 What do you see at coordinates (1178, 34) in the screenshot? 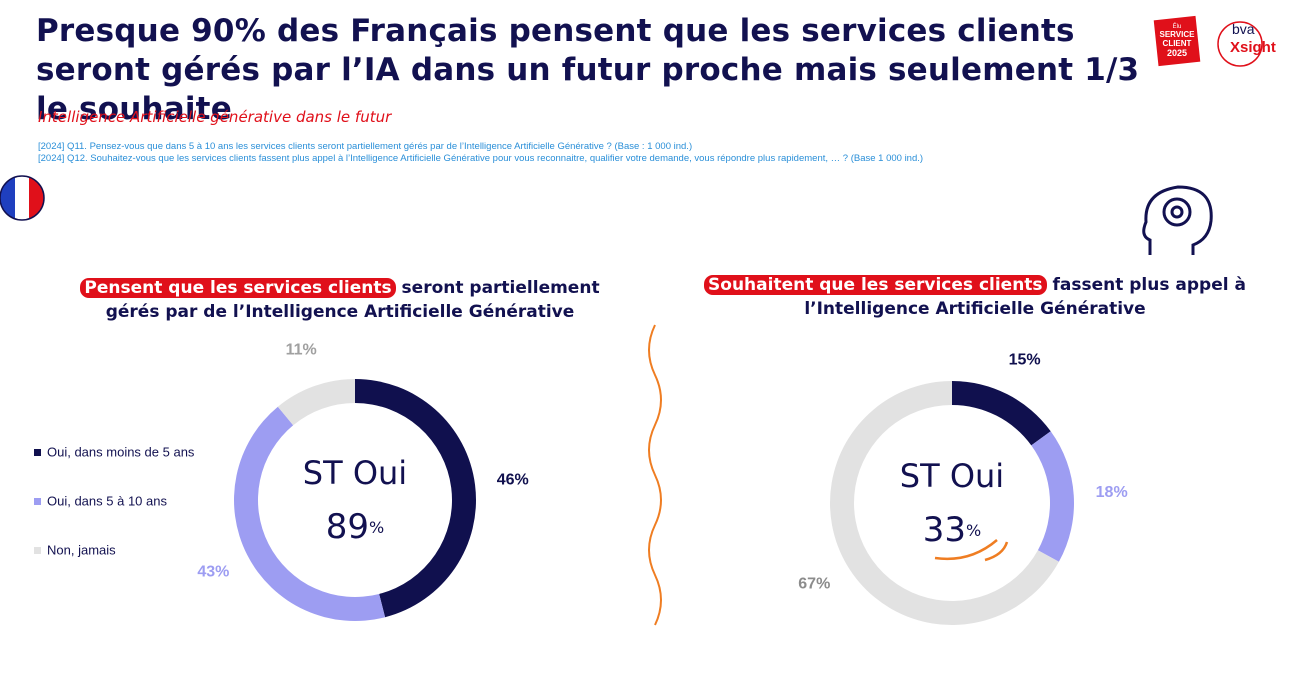
I see `logo-text: SERVICE` at bounding box center [1178, 34].